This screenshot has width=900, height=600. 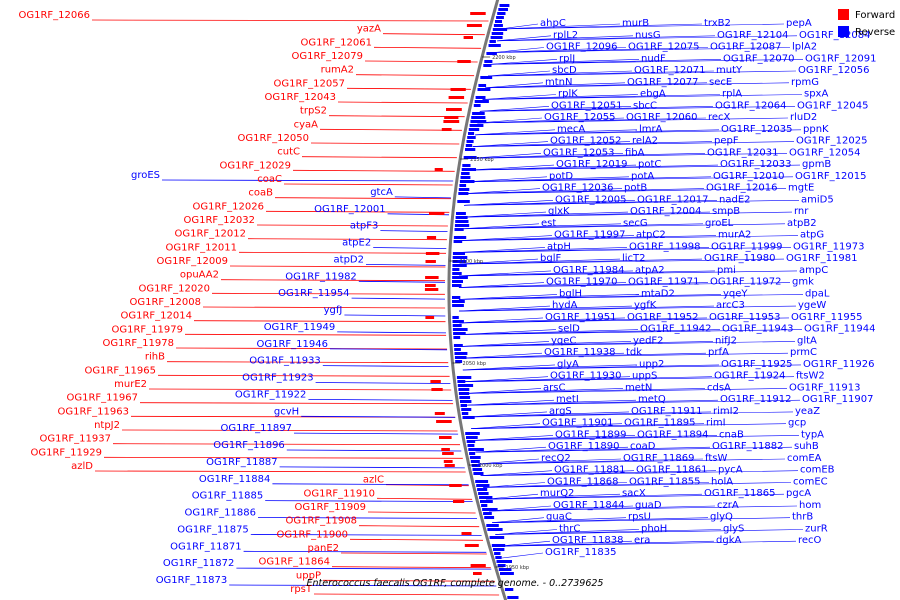 What do you see at coordinates (324, 548) in the screenshot?
I see `forward-gene-label: panE2` at bounding box center [324, 548].